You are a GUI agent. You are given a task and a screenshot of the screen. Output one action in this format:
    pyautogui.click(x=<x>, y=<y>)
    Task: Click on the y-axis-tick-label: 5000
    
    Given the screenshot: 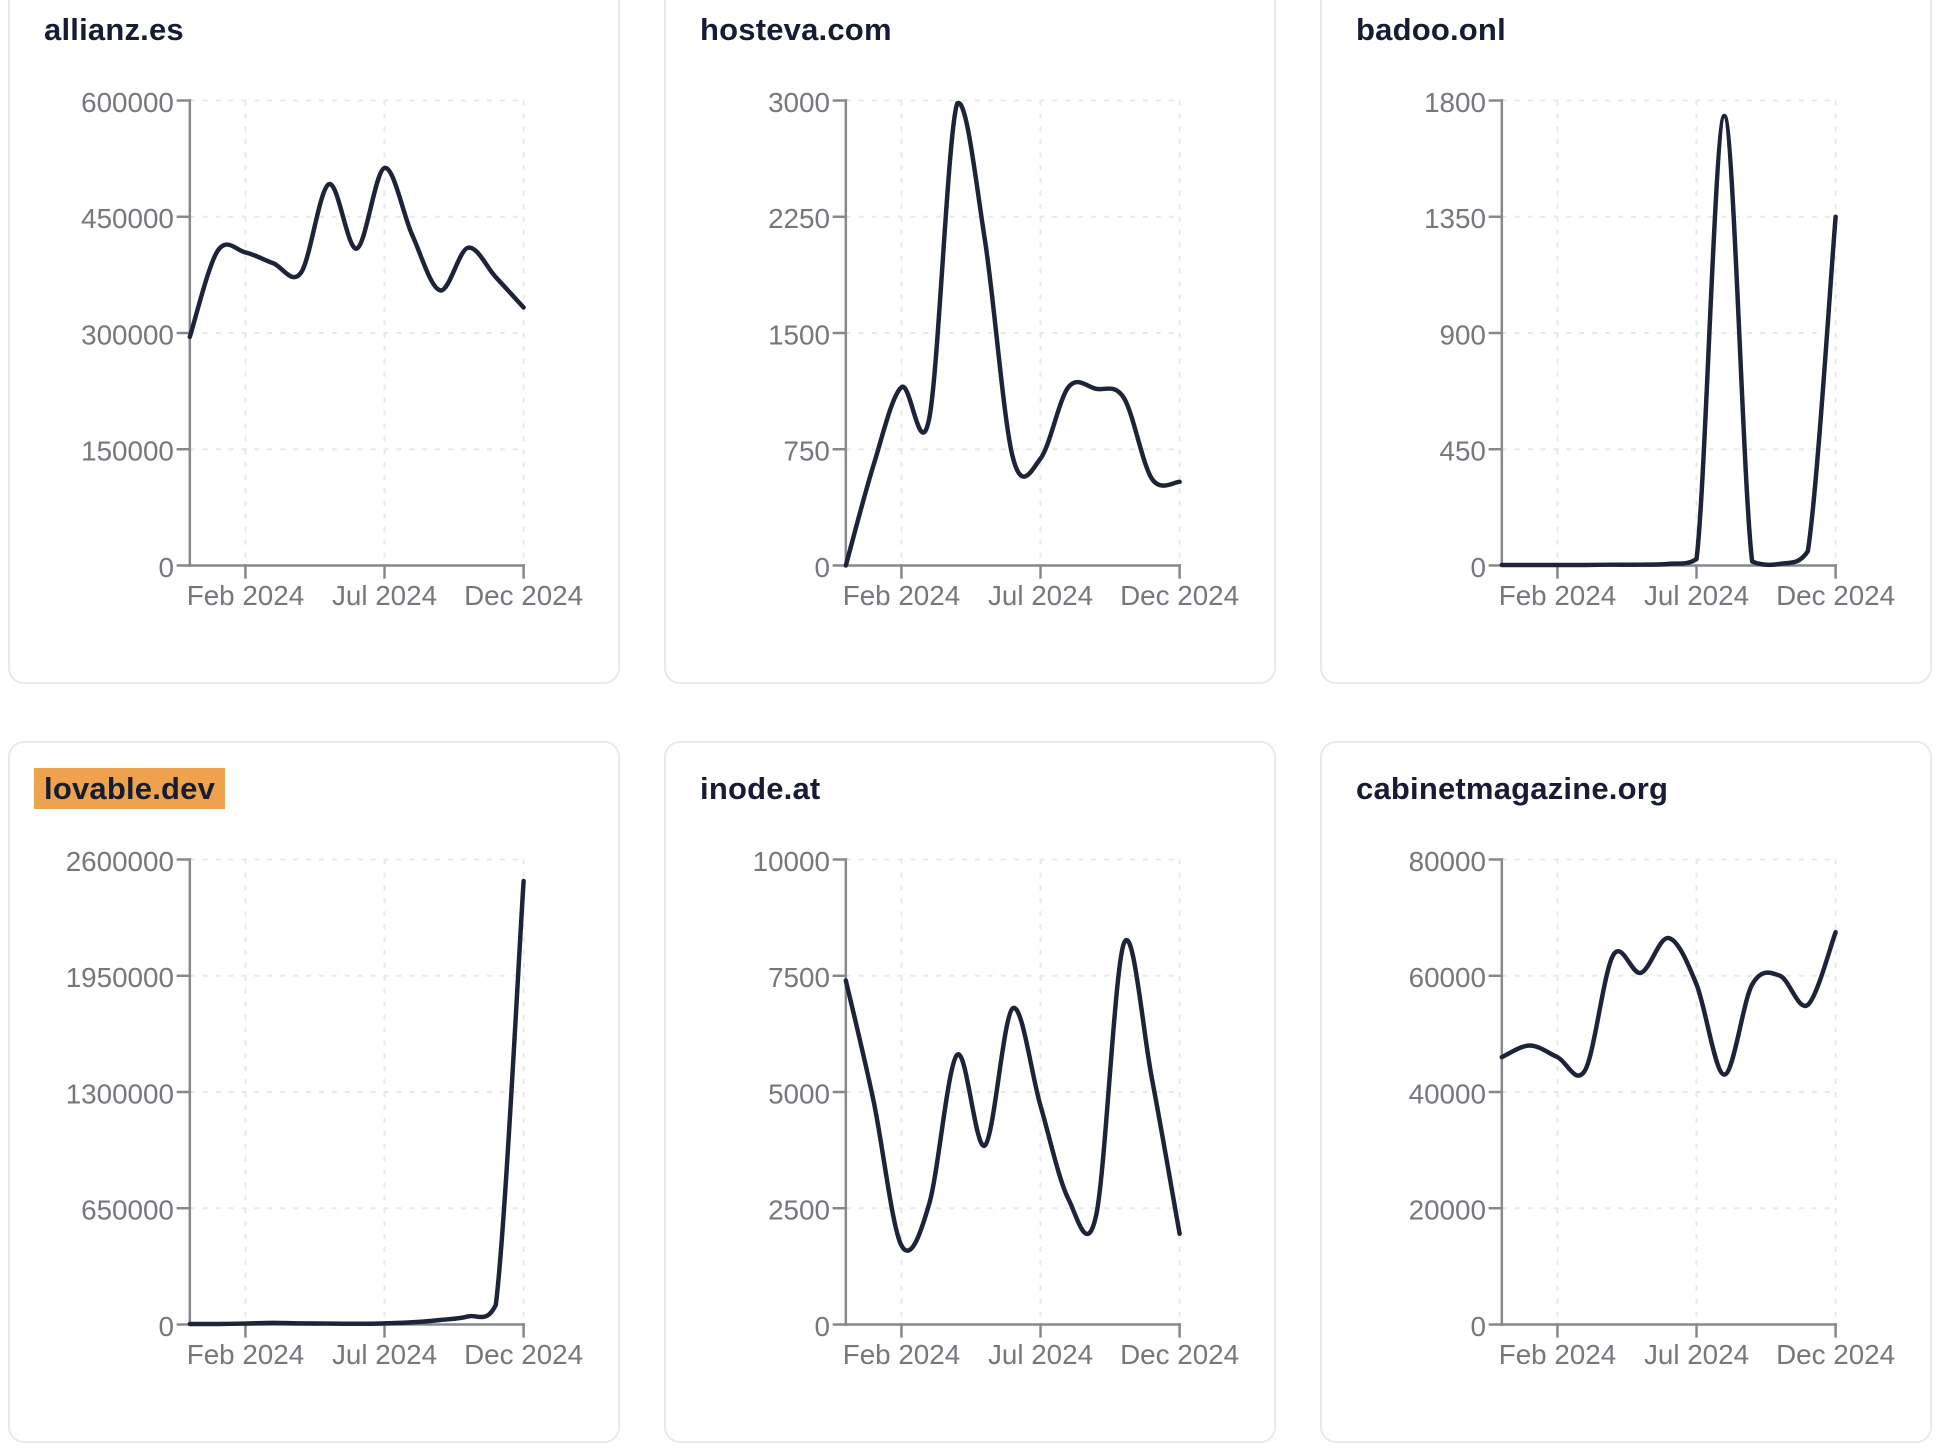 What is the action you would take?
    pyautogui.click(x=799, y=1093)
    